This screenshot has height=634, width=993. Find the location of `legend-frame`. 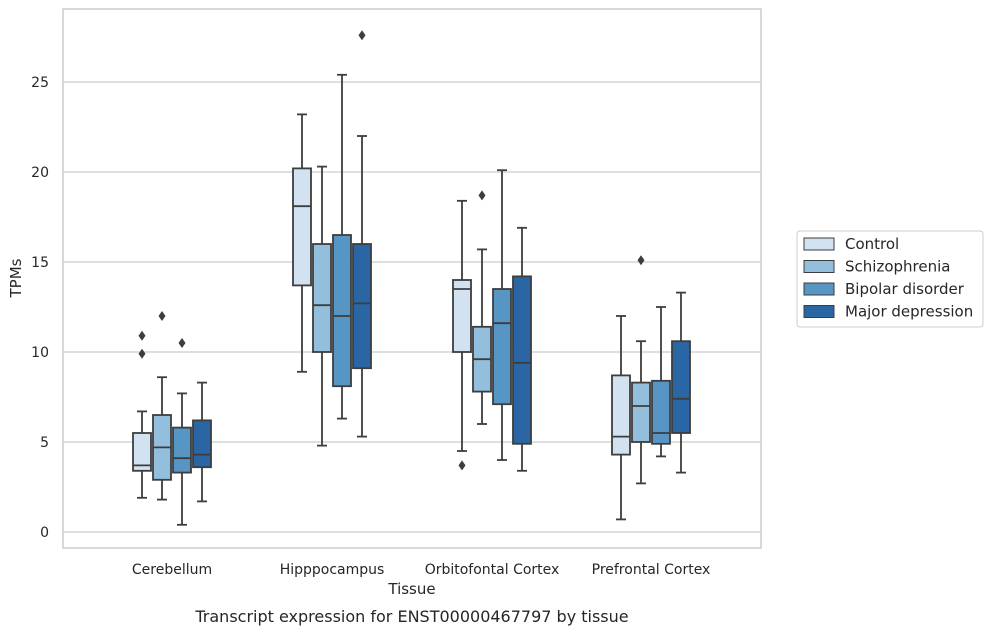

legend-frame is located at coordinates (890, 279).